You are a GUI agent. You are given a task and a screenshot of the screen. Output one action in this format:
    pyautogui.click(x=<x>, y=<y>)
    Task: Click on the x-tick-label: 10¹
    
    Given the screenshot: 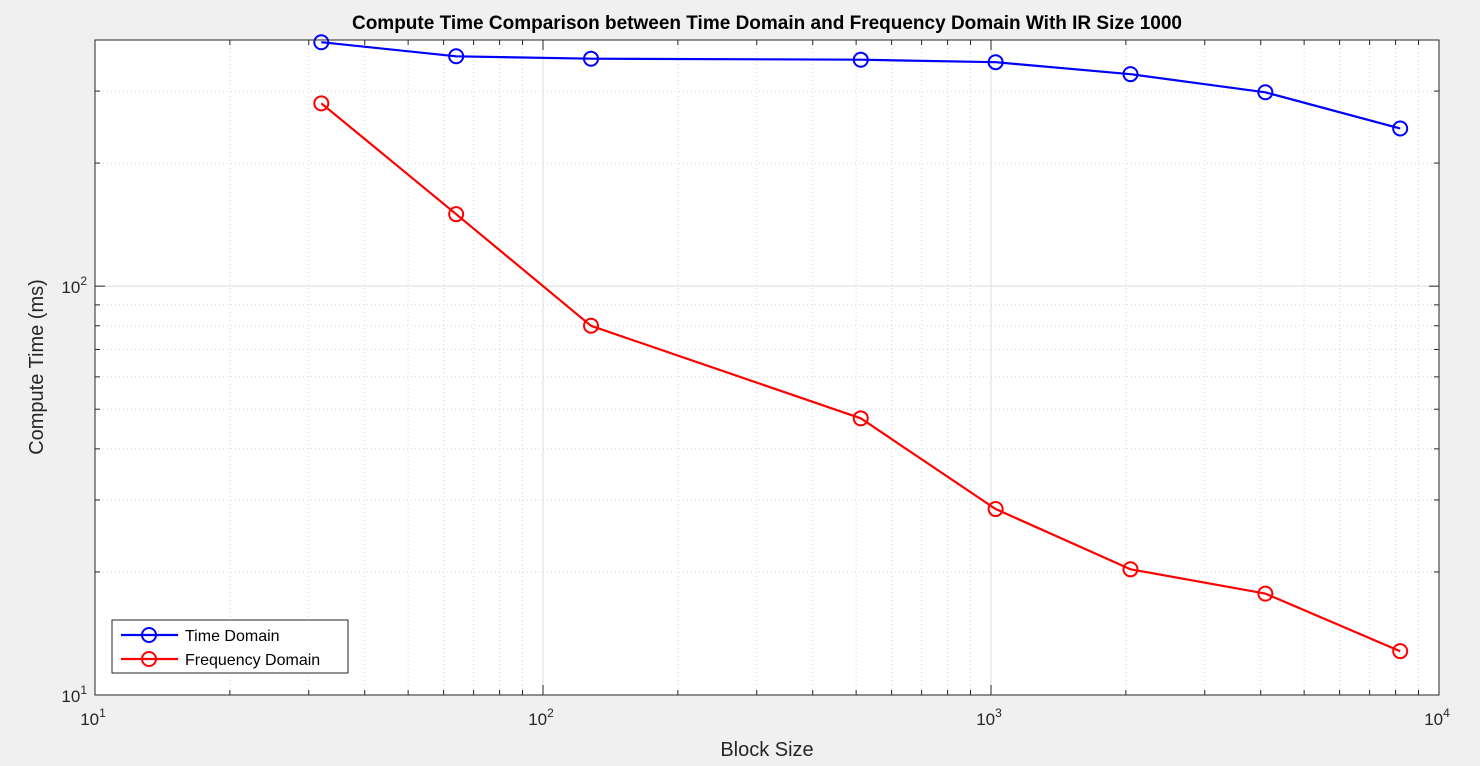 What is the action you would take?
    pyautogui.click(x=93, y=717)
    